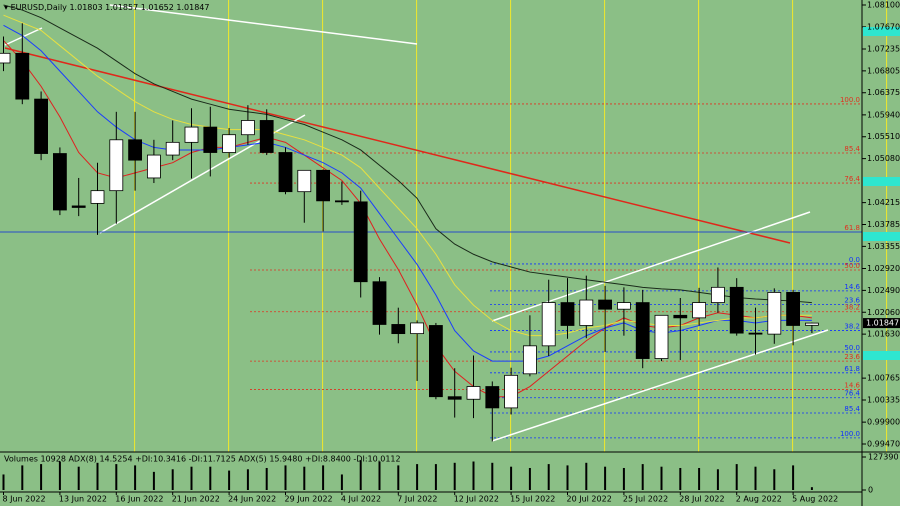 This screenshot has width=900, height=506. I want to click on x-tick-label: 5 Aug 2022, so click(815, 499).